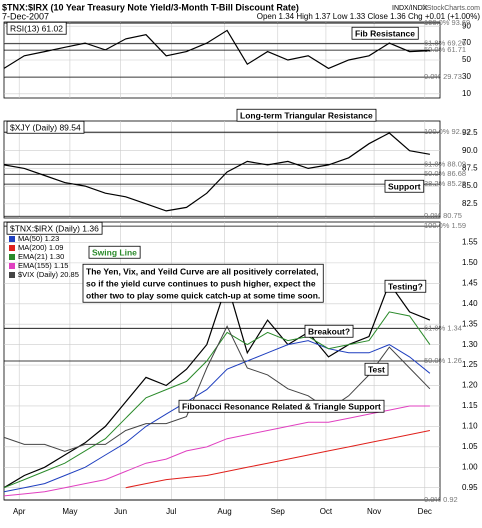  What do you see at coordinates (470, 385) in the screenshot?
I see `y-tick-label: 1.20` at bounding box center [470, 385].